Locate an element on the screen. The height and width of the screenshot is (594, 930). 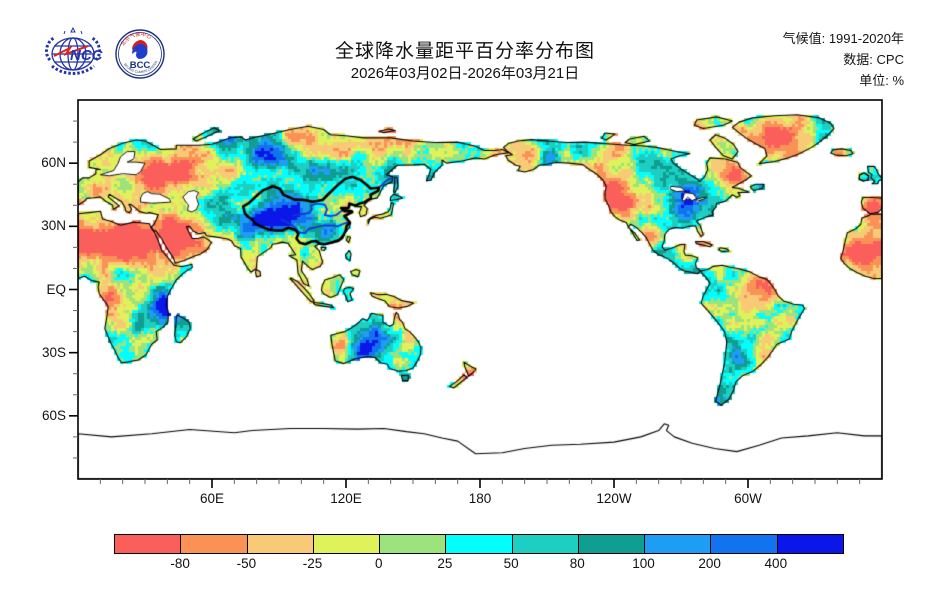
ncc-logo: NCC is located at coordinates (74, 50).